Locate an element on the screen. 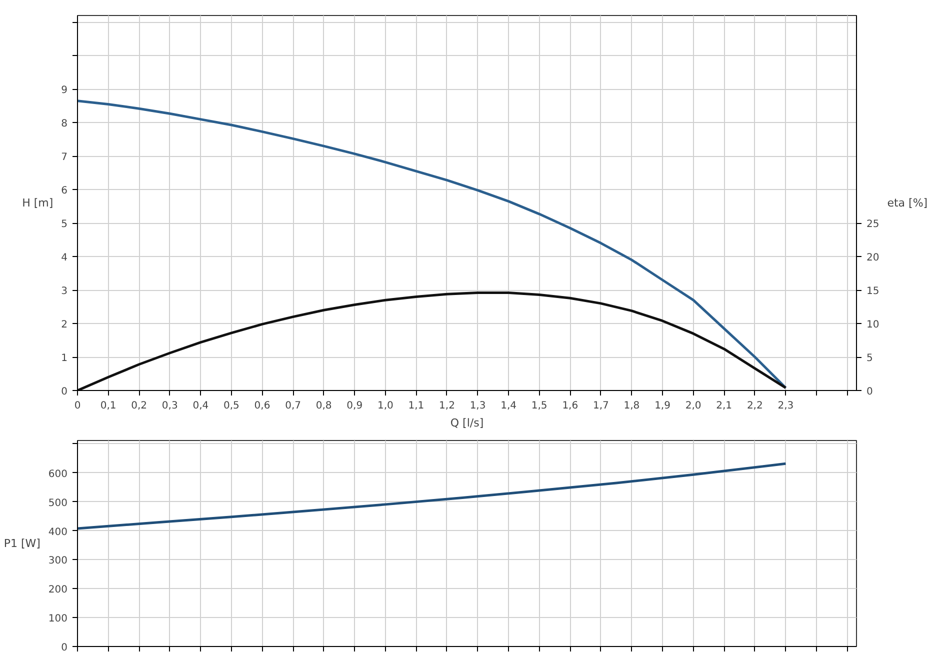 The image size is (930, 668). x-tick-label: 0,2 is located at coordinates (139, 406).